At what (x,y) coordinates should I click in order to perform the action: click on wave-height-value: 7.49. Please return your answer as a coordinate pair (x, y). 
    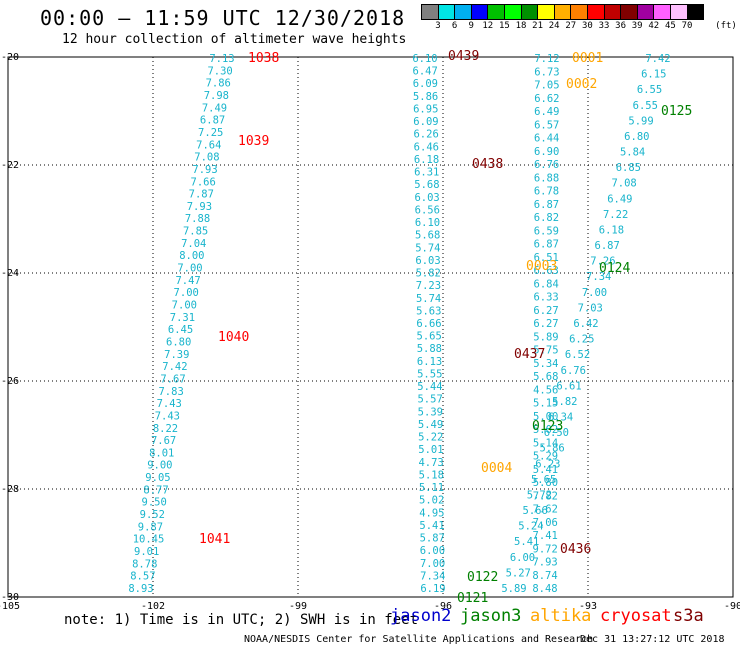
    Looking at the image, I should click on (214, 108).